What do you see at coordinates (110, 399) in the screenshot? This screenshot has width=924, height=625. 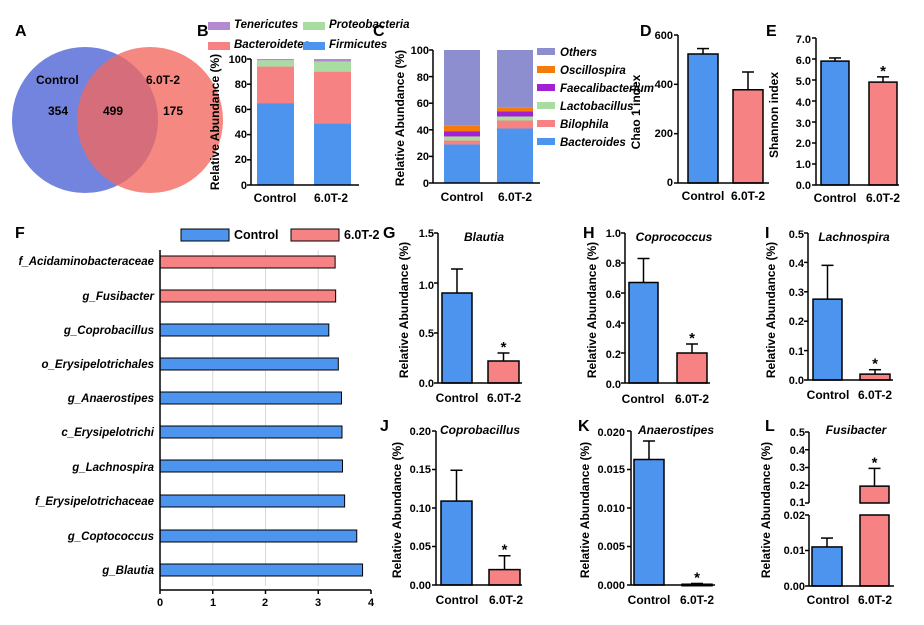 I see `f-label-4: g_Anaerostipes` at bounding box center [110, 399].